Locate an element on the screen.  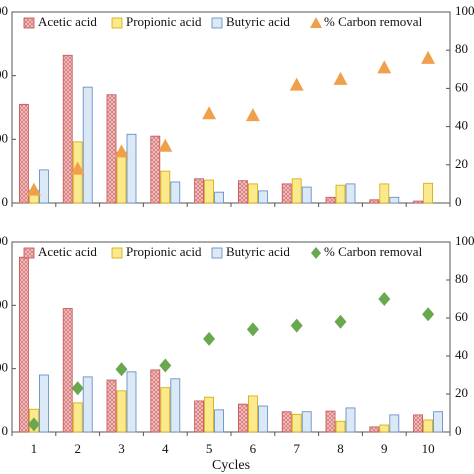
x-tick-label: 10 is located at coordinates (428, 448).